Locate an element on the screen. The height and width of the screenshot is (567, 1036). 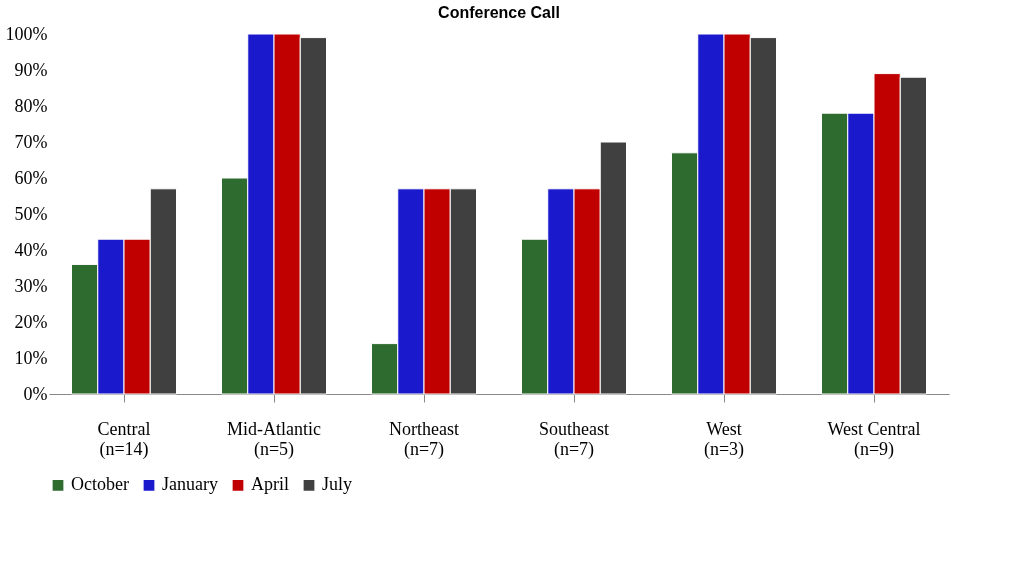
y-tick-label: 100% is located at coordinates (26, 33).